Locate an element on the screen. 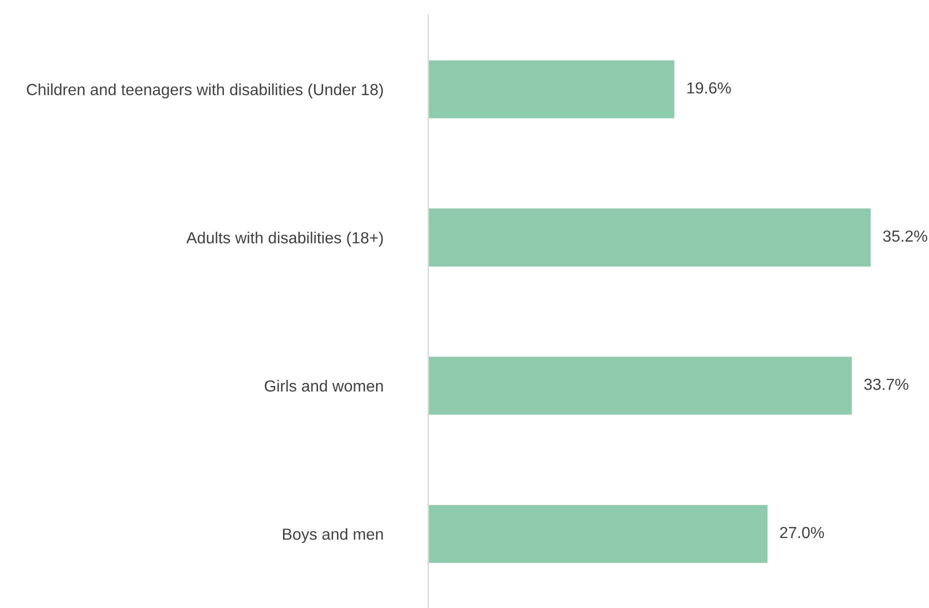 The image size is (929, 608). data-label: 27.0% is located at coordinates (802, 532).